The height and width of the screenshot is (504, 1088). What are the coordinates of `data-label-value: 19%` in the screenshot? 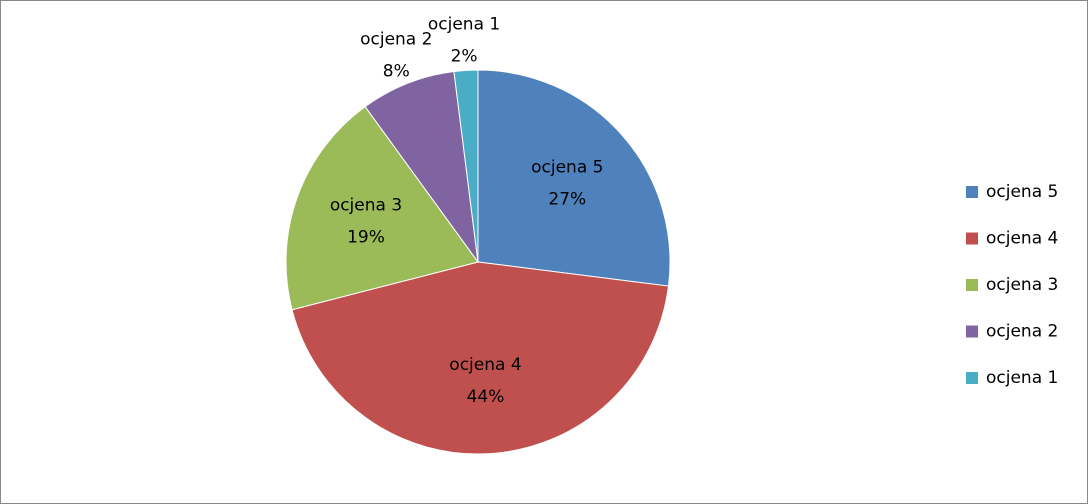 It's located at (366, 238).